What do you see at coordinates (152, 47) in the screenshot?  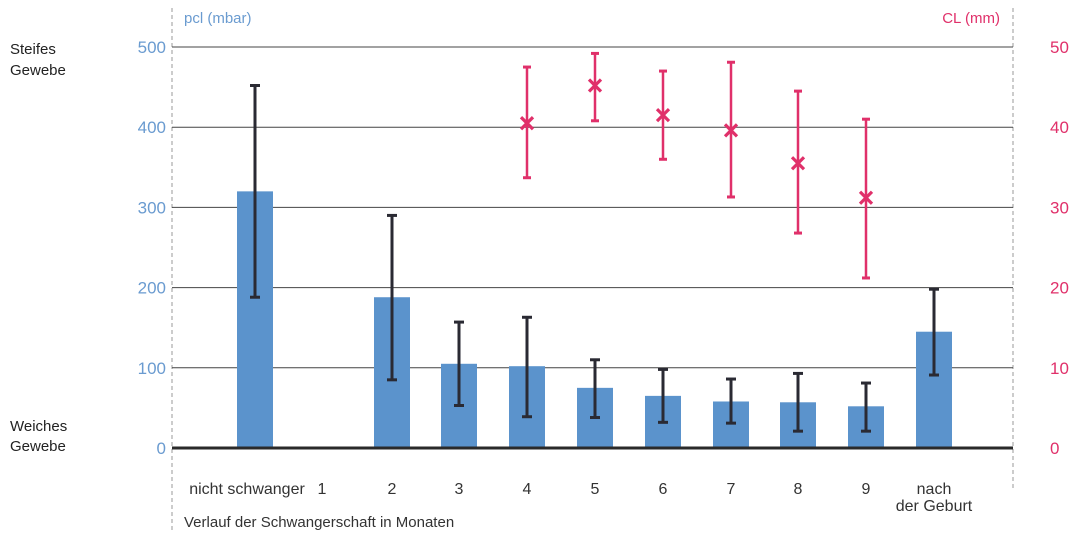 I see `left-tick-label: 500` at bounding box center [152, 47].